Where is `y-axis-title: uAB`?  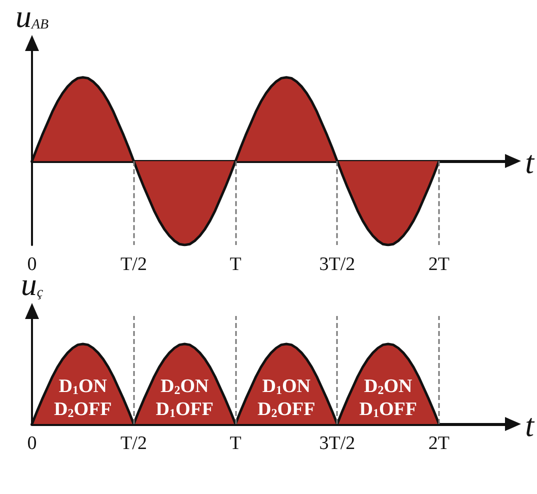
y-axis-title: uAB is located at coordinates (32, 17).